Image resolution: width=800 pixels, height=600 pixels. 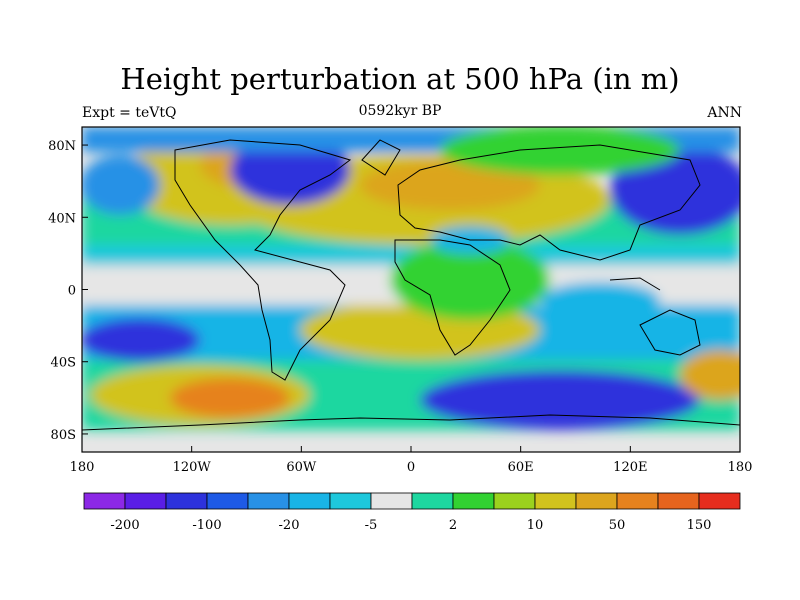 What do you see at coordinates (411, 467) in the screenshot?
I see `x-tick-label: 0` at bounding box center [411, 467].